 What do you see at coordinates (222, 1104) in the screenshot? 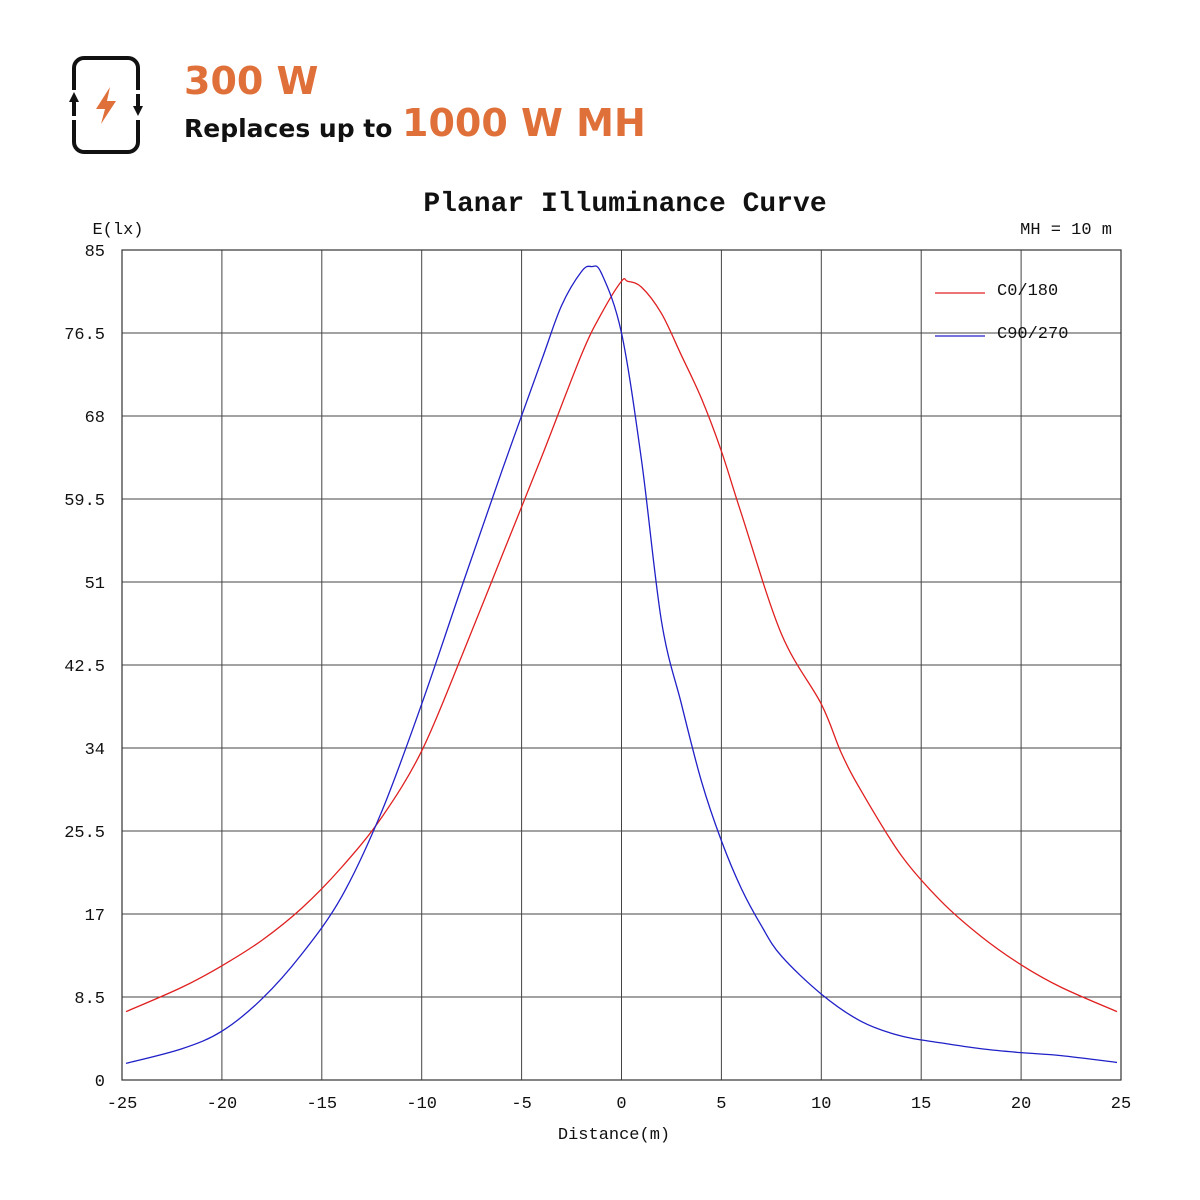
I see `x-tick-label: -20` at bounding box center [222, 1104].